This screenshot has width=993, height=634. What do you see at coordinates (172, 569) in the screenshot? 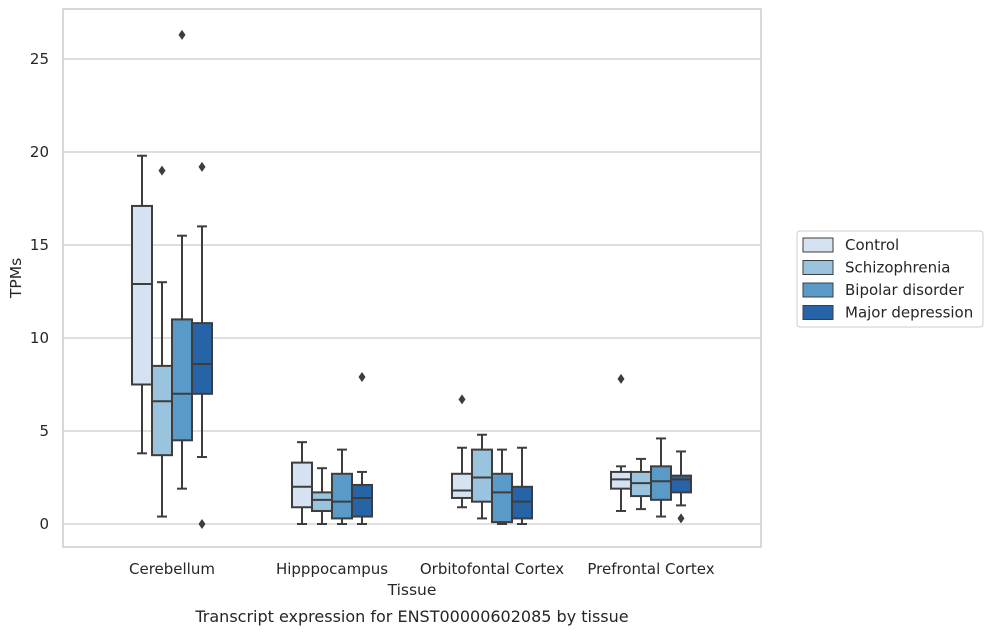
I see `x-tick-label: Cerebellum` at bounding box center [172, 569].